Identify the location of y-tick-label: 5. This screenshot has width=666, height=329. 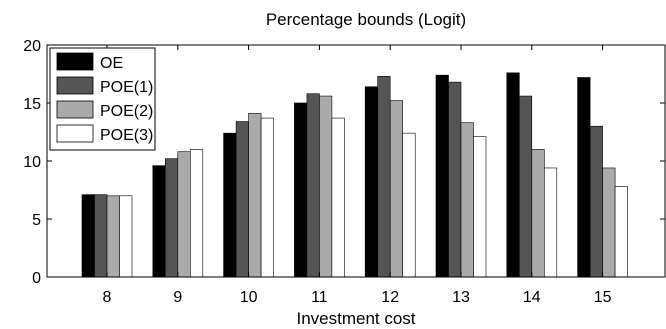
(36, 220).